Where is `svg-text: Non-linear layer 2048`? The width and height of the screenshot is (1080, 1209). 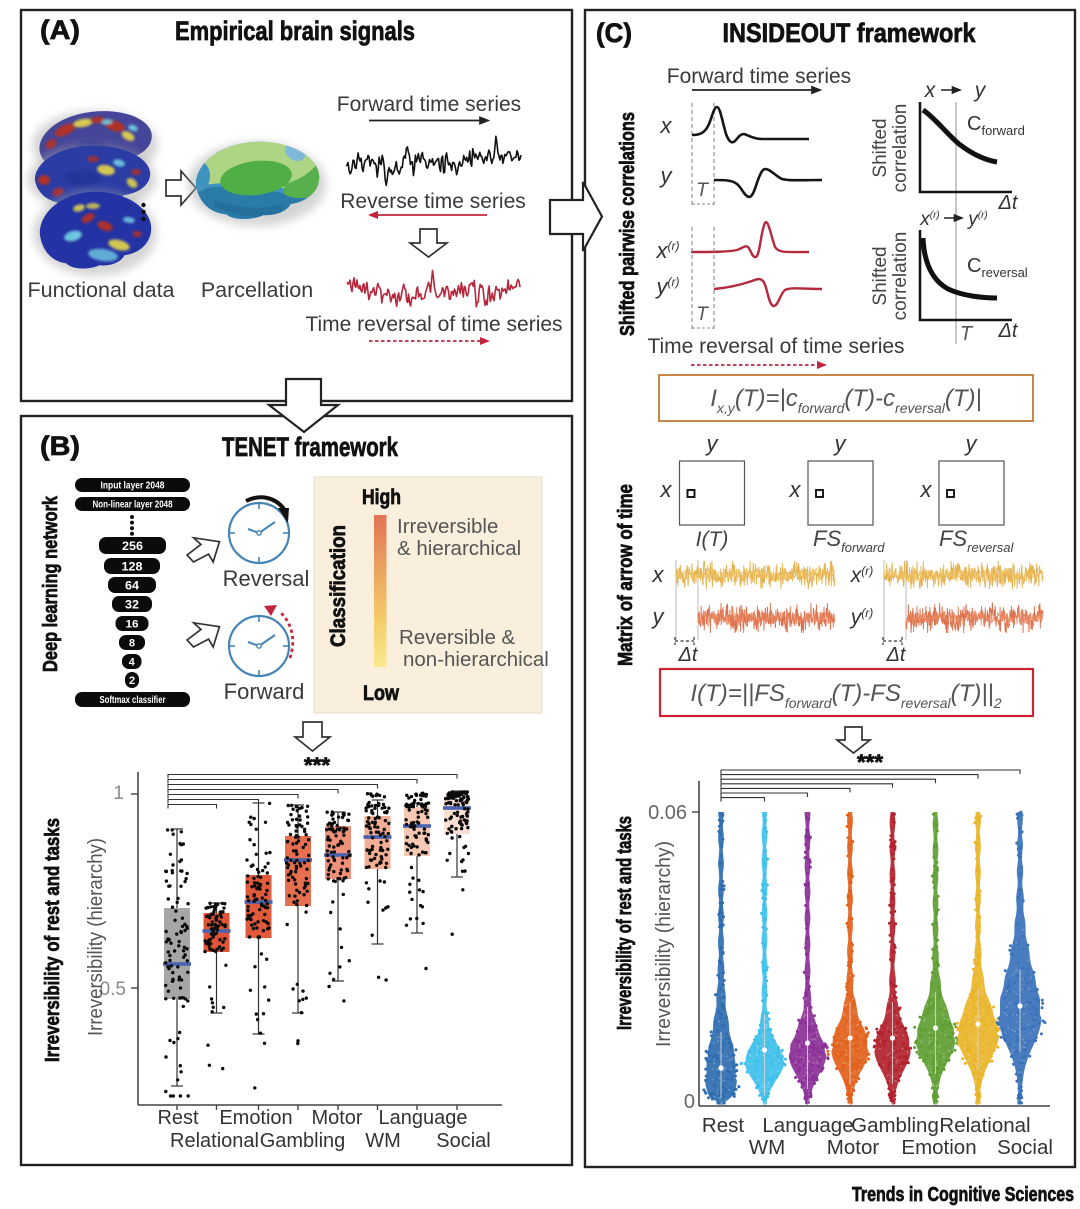
svg-text: Non-linear layer 2048 is located at coordinates (133, 505).